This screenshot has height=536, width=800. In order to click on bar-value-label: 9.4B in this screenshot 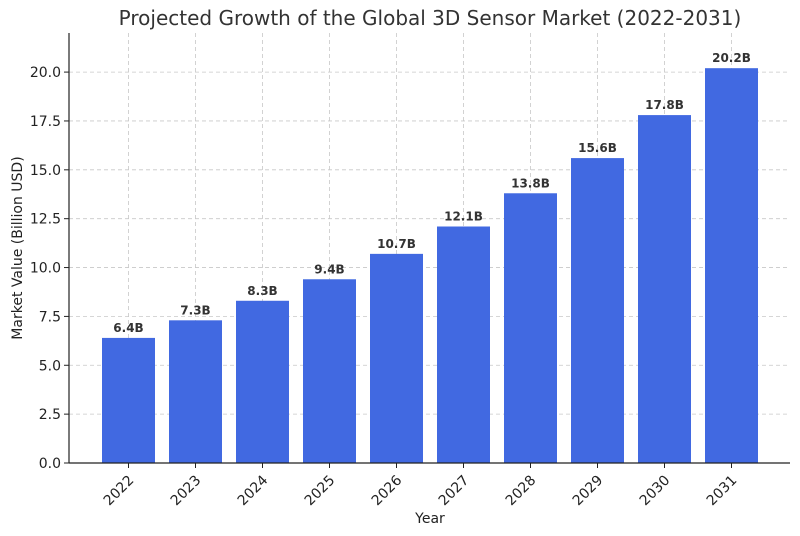, I will do `click(329, 269)`.